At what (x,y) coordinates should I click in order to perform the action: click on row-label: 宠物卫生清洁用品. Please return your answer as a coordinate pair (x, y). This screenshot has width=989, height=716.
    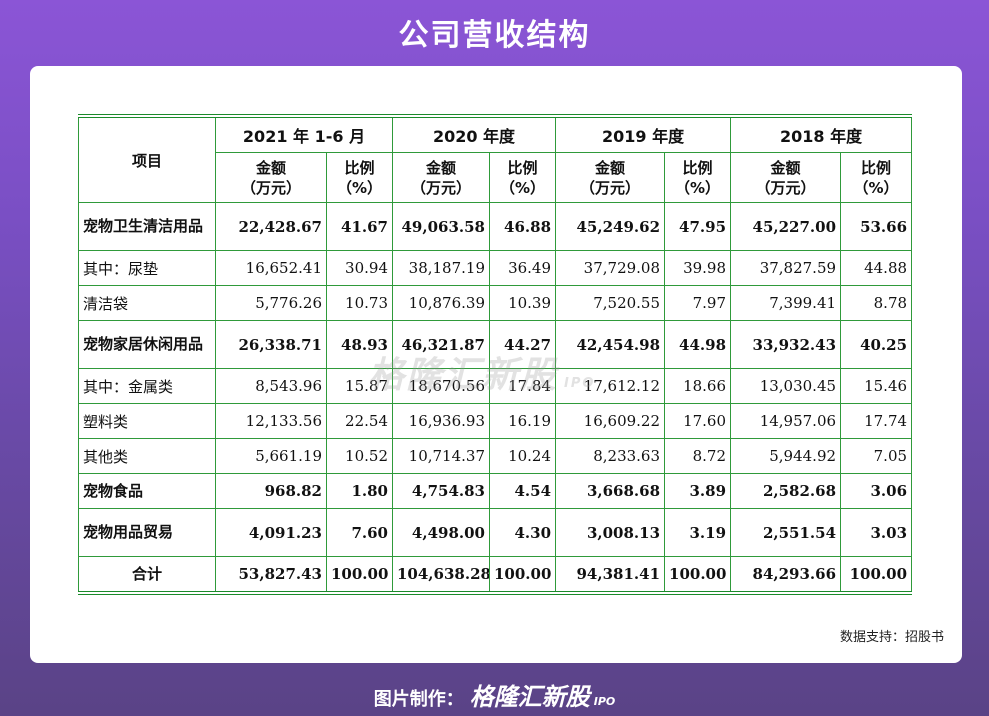
    Looking at the image, I should click on (147, 226).